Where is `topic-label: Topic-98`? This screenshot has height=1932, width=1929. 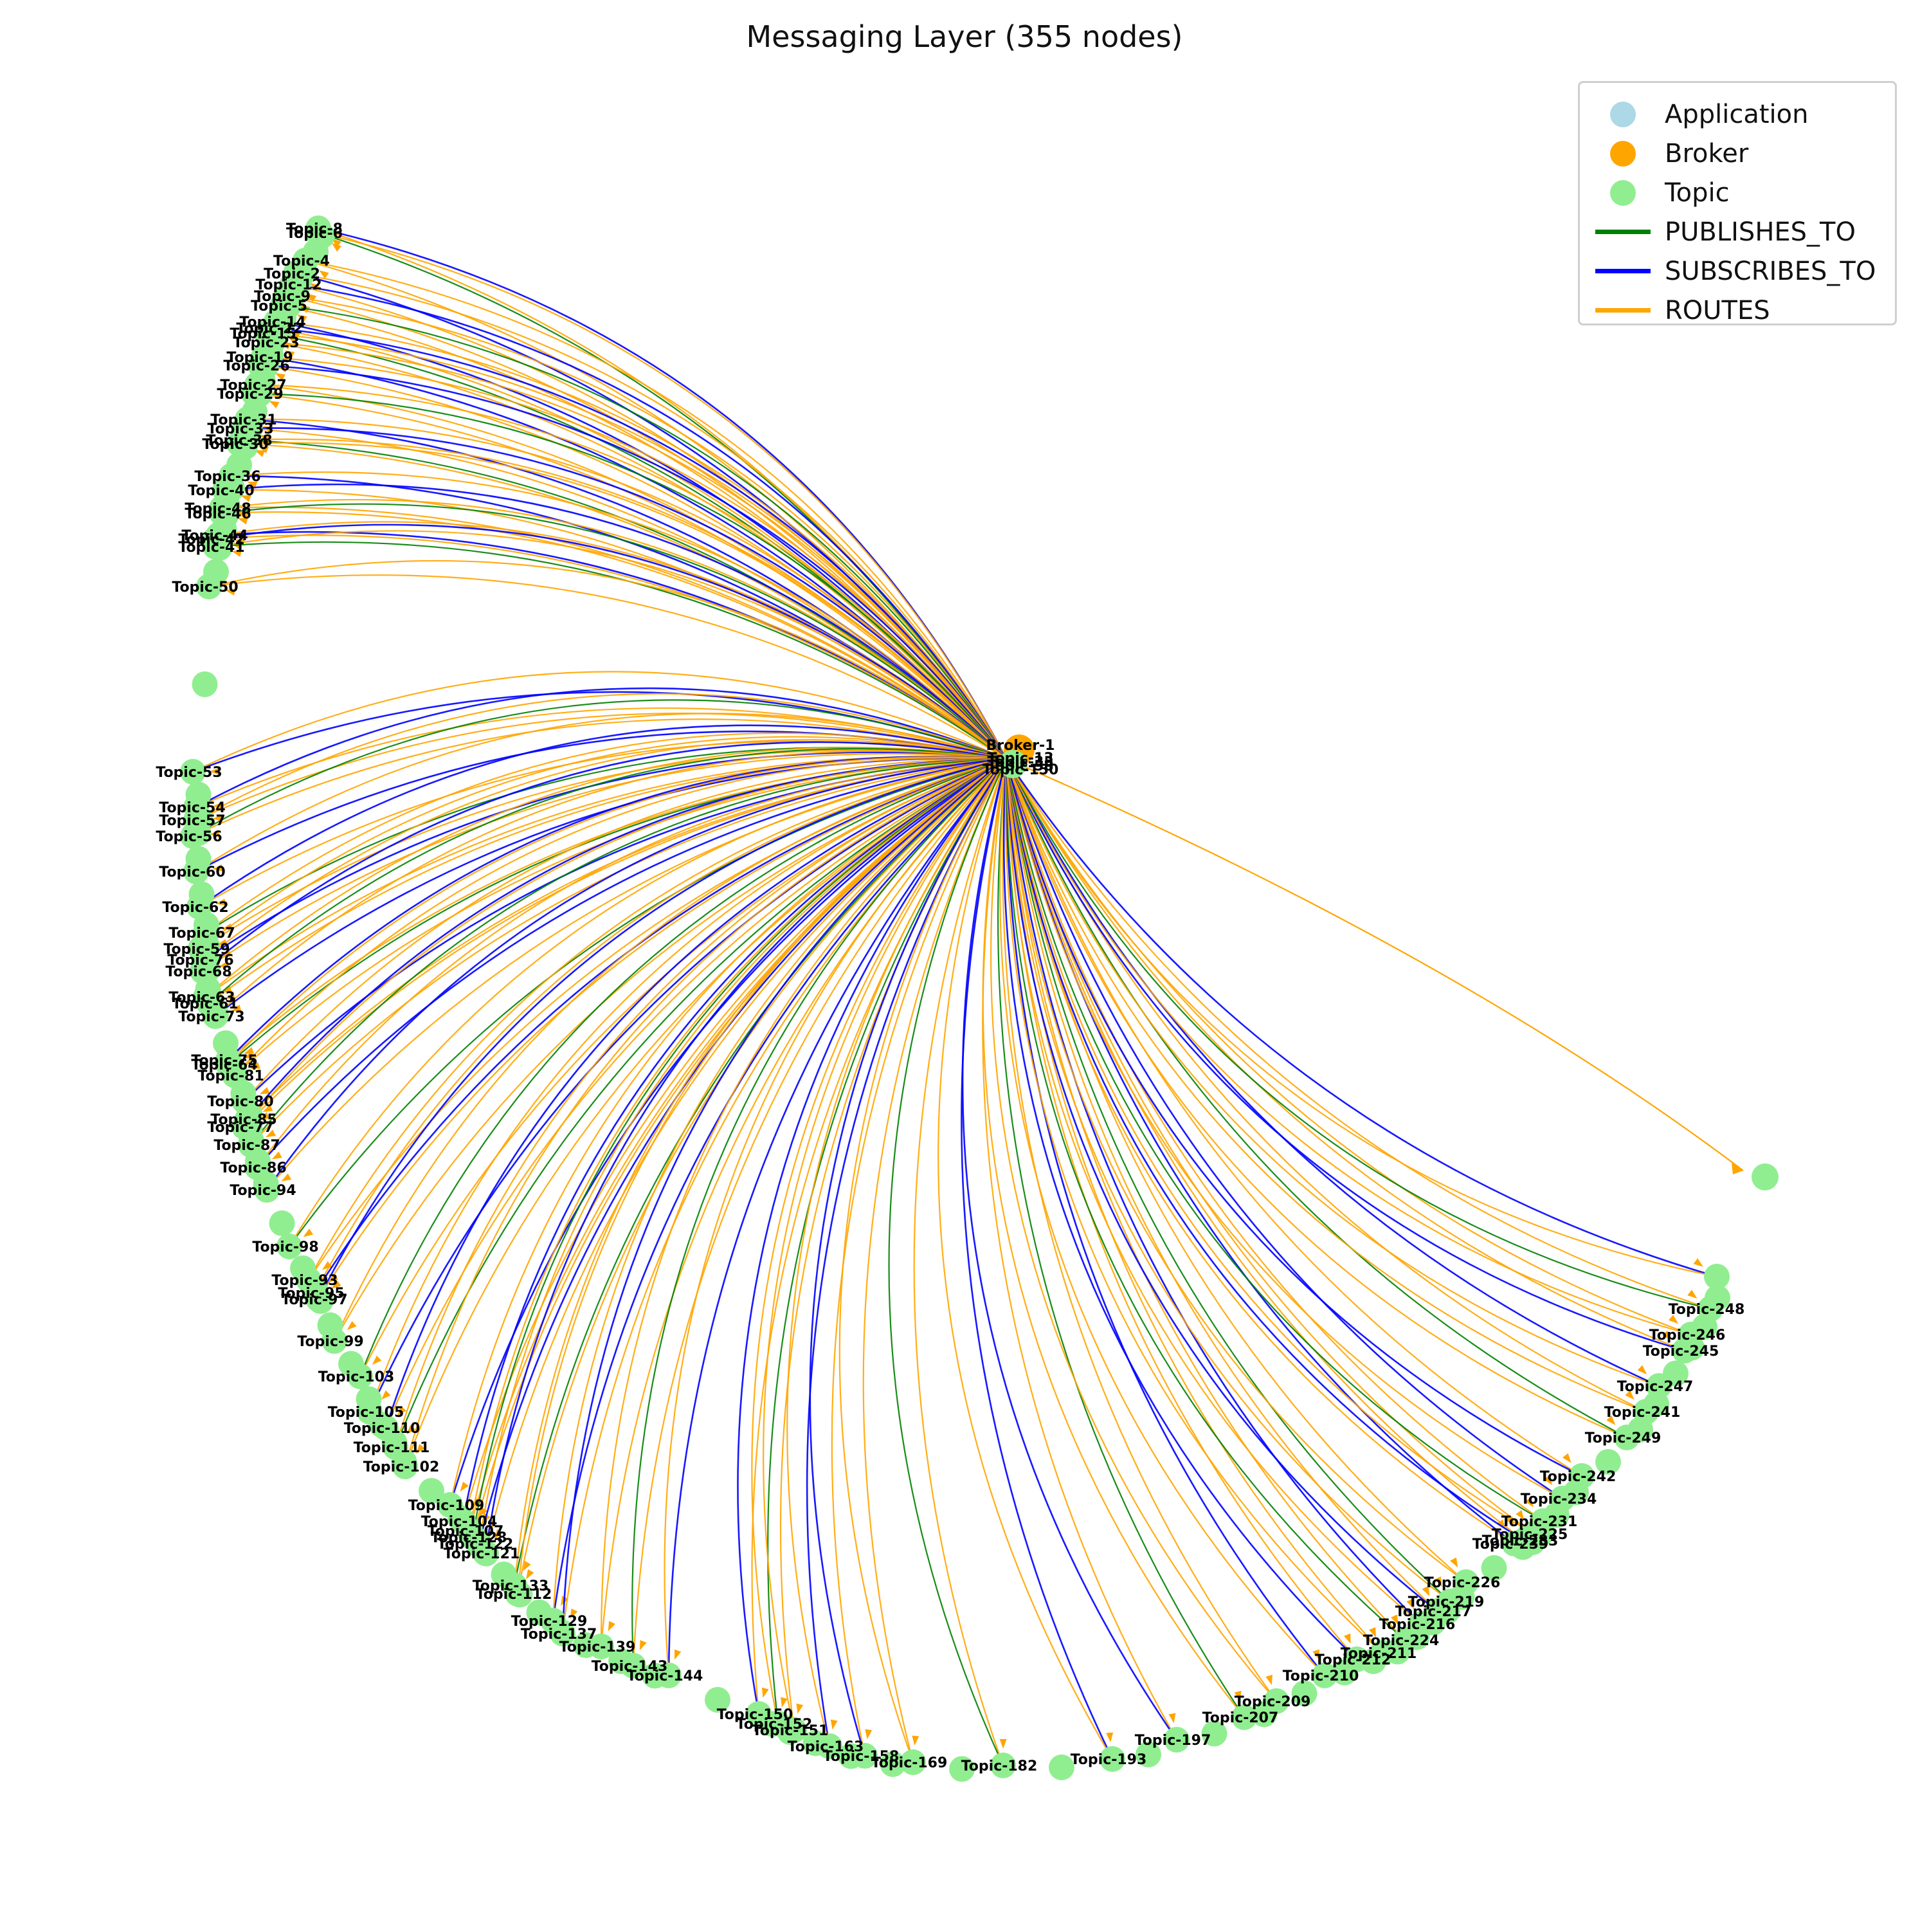
topic-label: Topic-98 is located at coordinates (285, 1247).